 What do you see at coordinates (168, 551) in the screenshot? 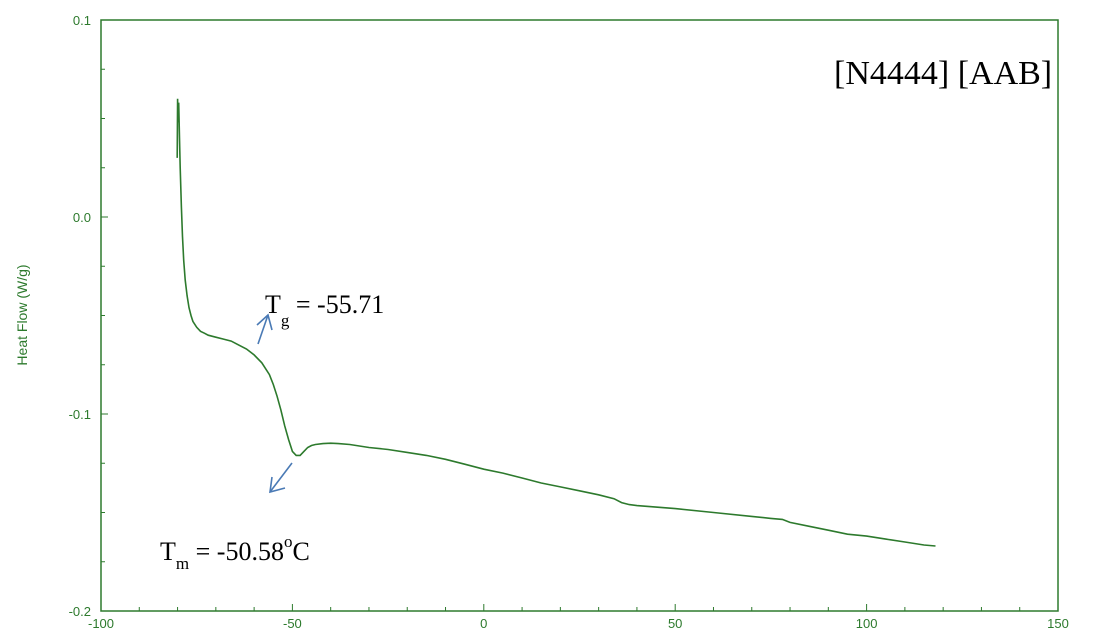
I see `tm-symbol: T` at bounding box center [168, 551].